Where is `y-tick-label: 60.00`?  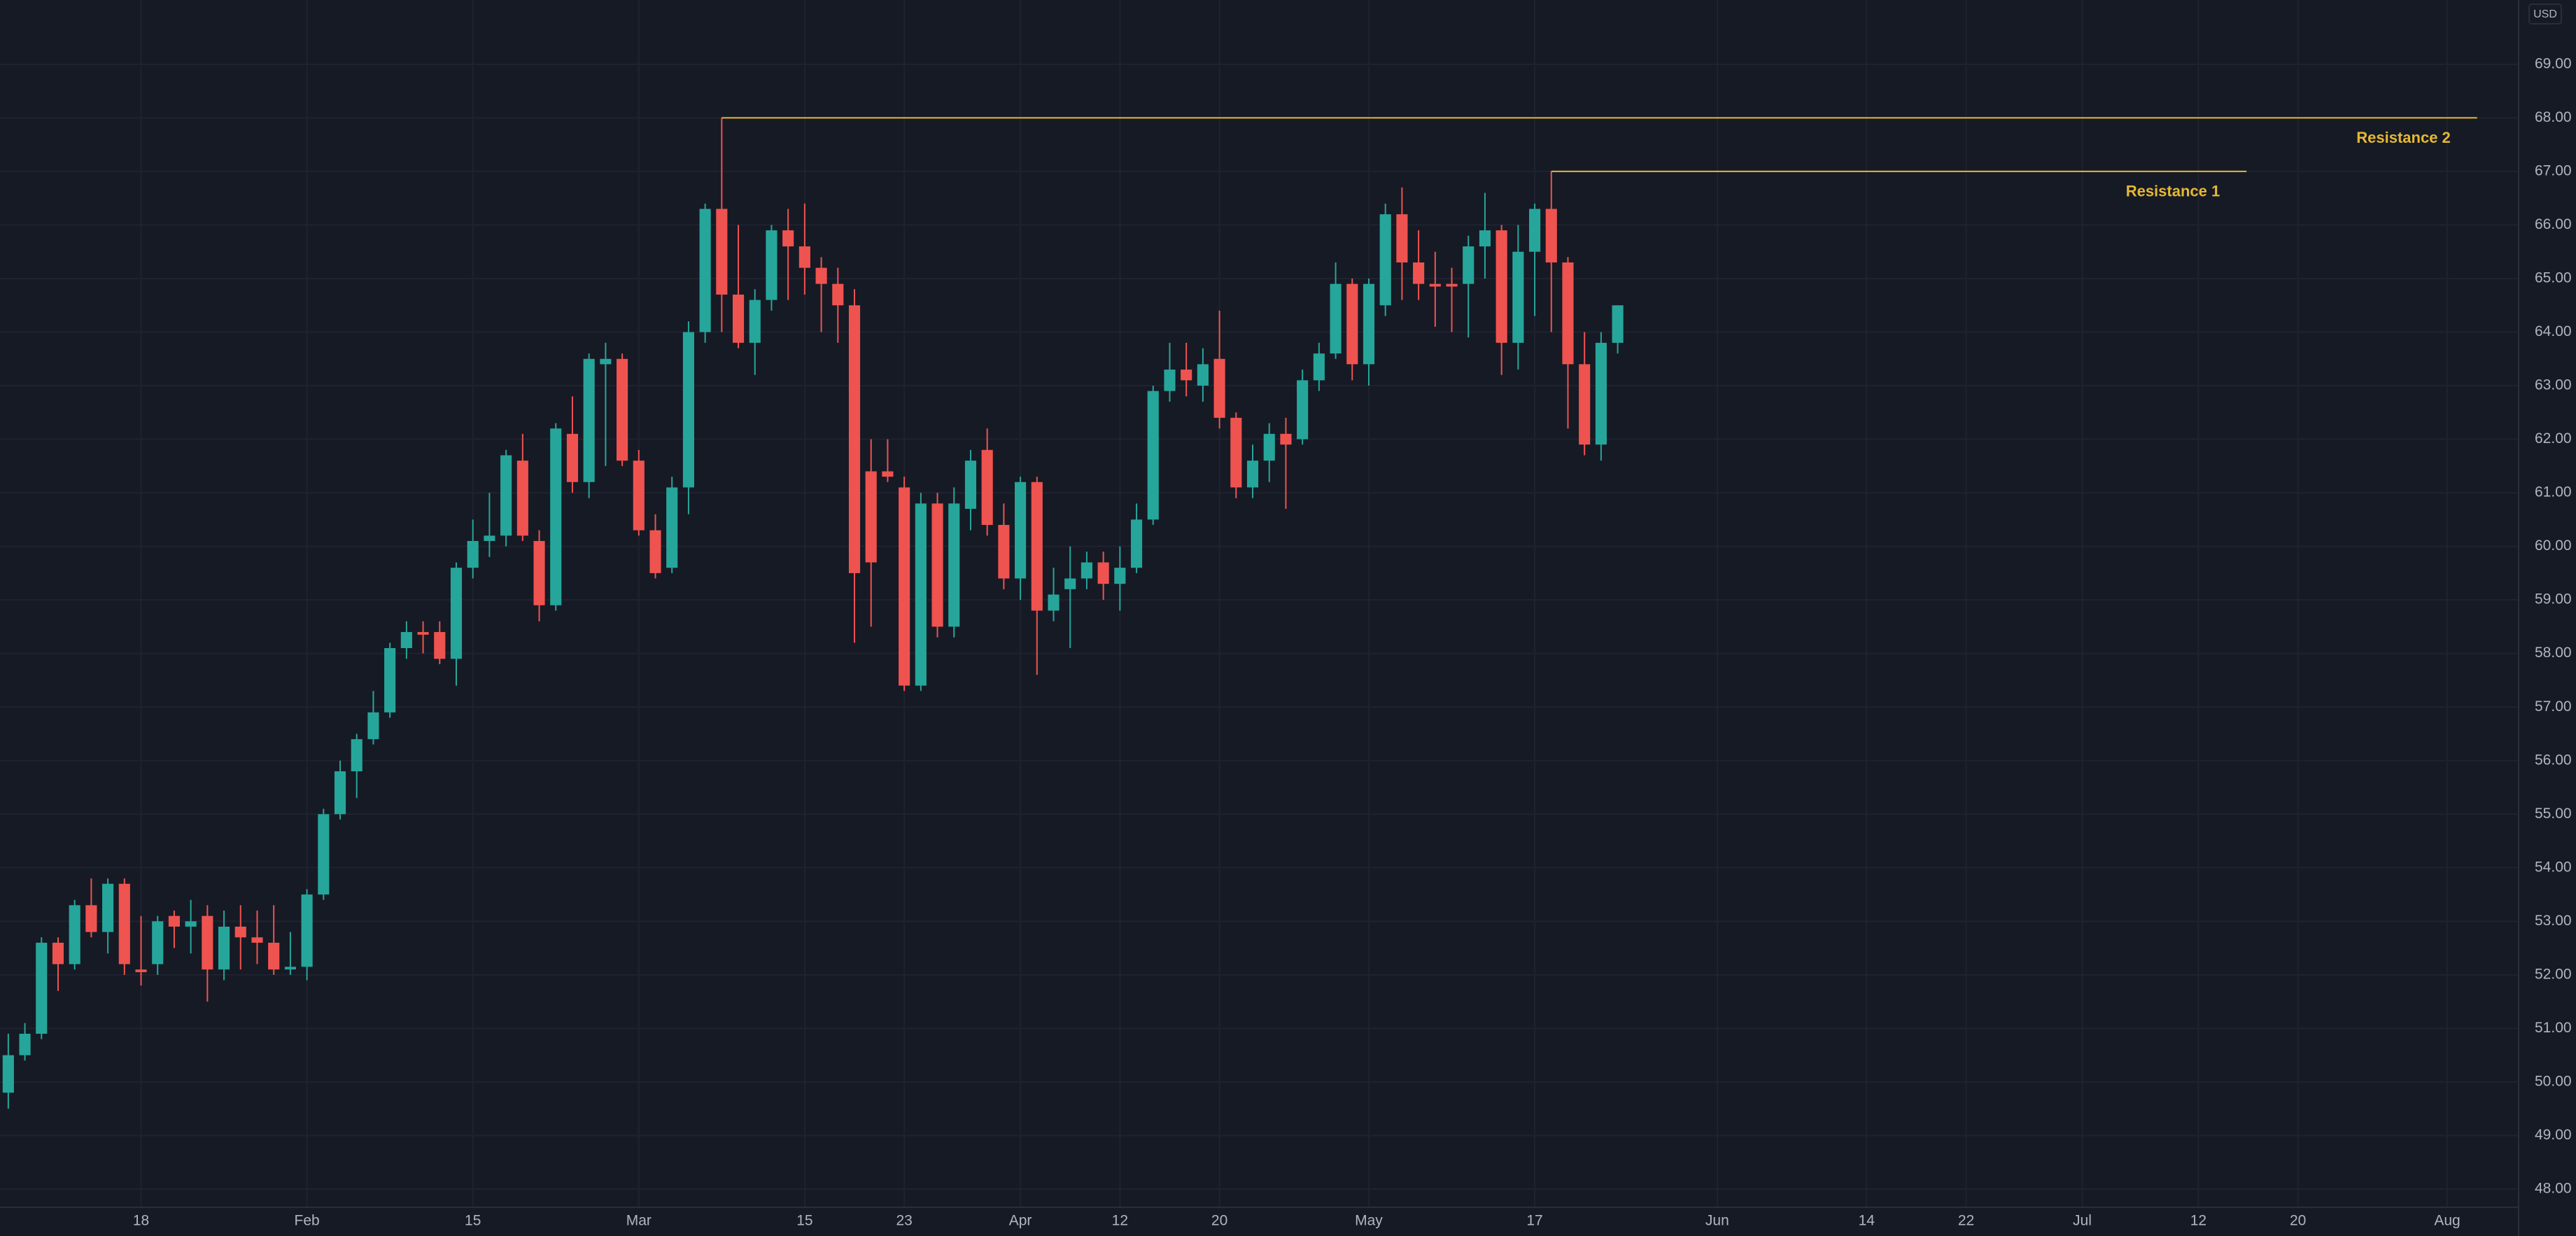
y-tick-label: 60.00 is located at coordinates (2553, 546).